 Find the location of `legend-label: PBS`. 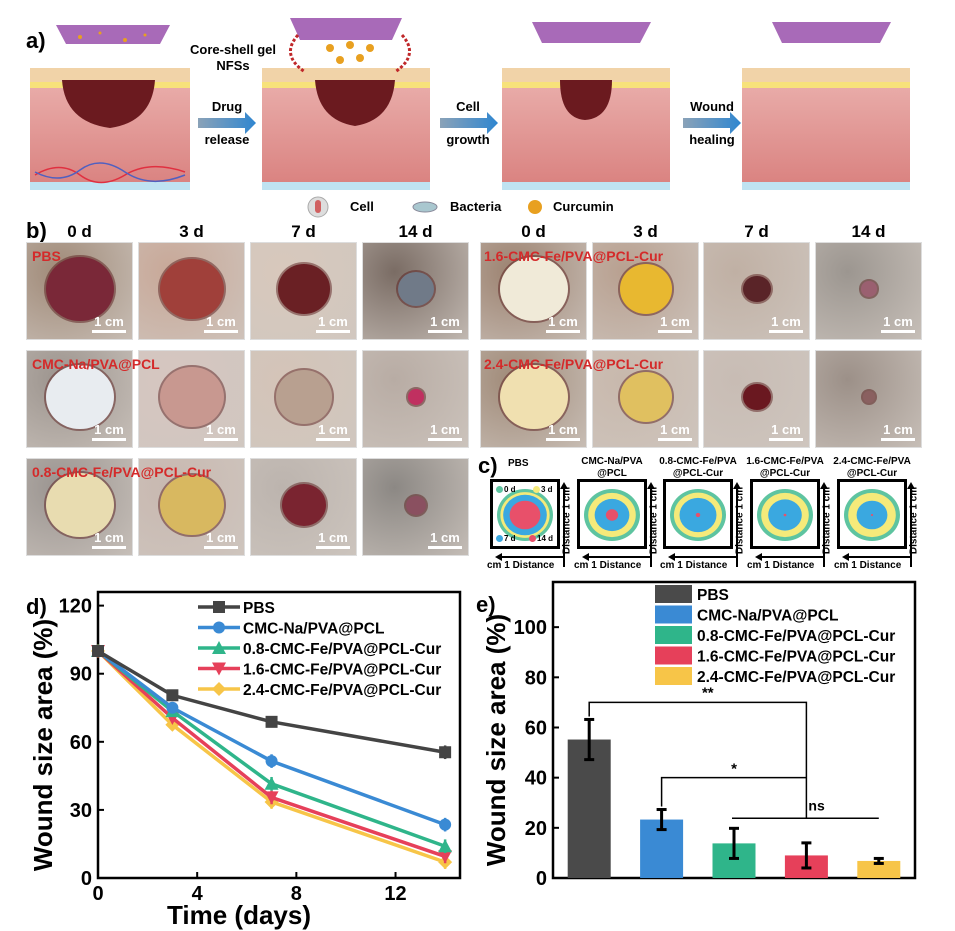

legend-label: PBS is located at coordinates (259, 608).